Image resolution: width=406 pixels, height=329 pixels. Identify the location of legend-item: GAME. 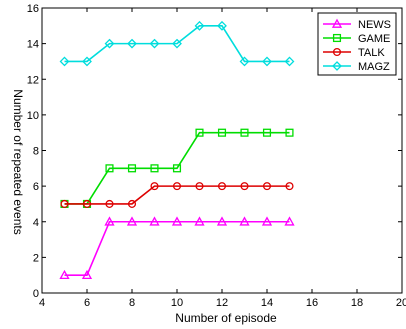
(356, 39).